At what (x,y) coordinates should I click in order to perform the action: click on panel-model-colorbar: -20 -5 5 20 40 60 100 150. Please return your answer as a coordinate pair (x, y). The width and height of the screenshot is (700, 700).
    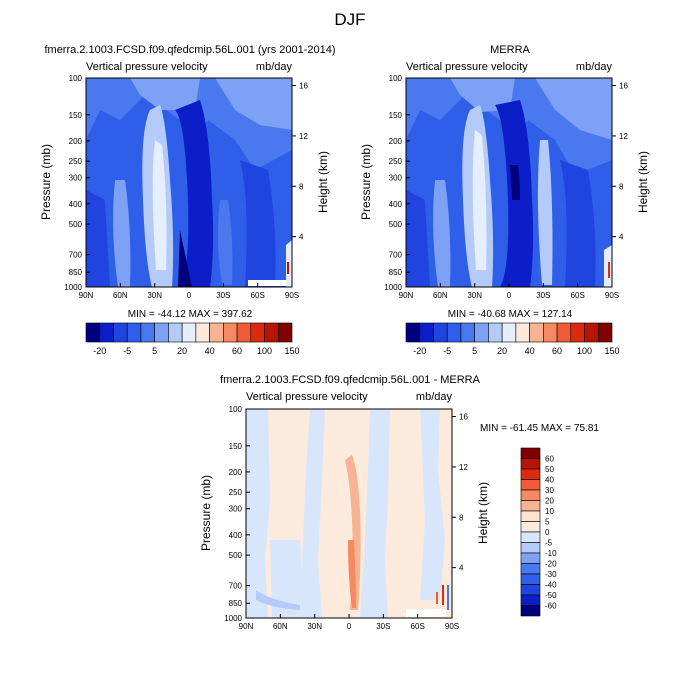
    Looking at the image, I should click on (192, 339).